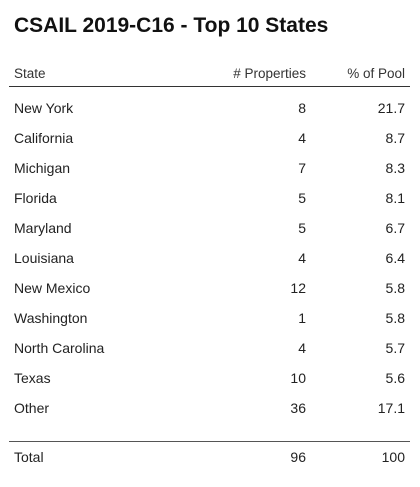  I want to click on row-pool: 21.7, so click(391, 108).